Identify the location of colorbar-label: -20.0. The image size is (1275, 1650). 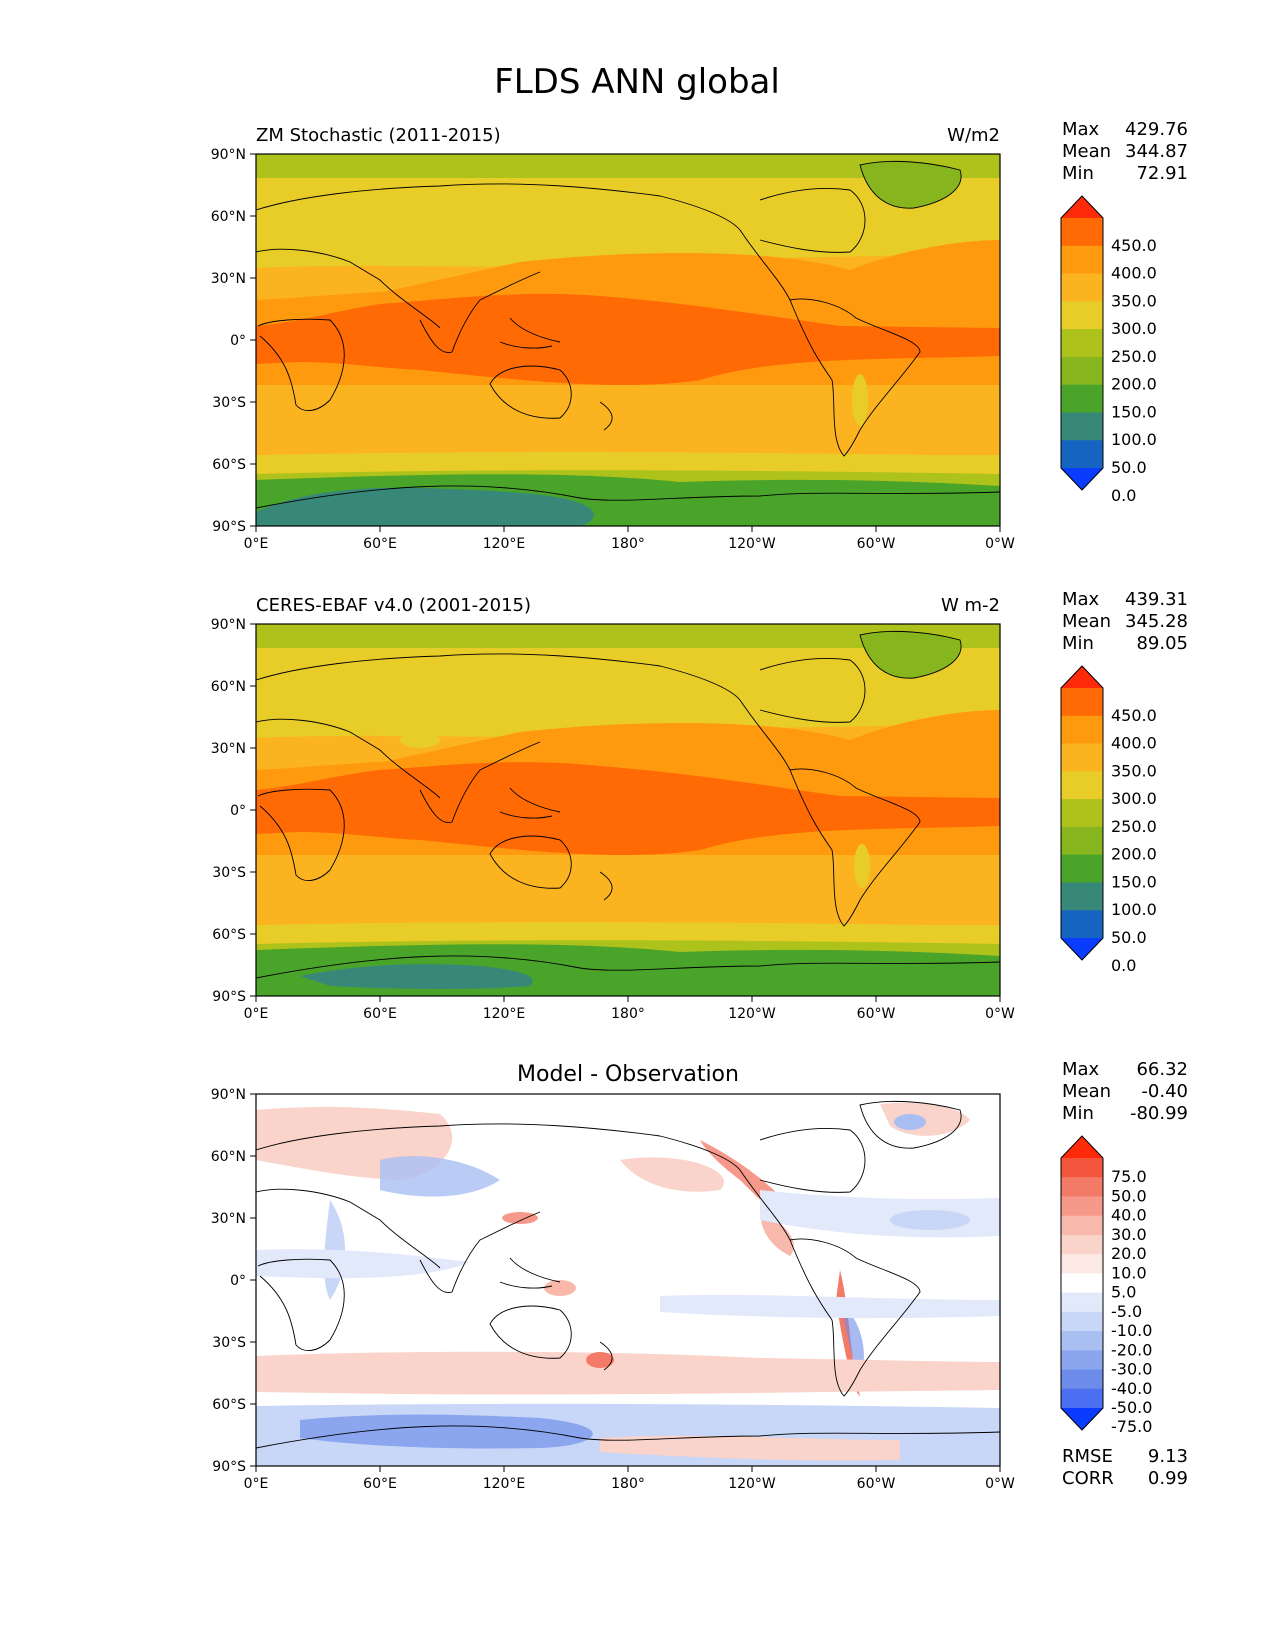
(1131, 1349).